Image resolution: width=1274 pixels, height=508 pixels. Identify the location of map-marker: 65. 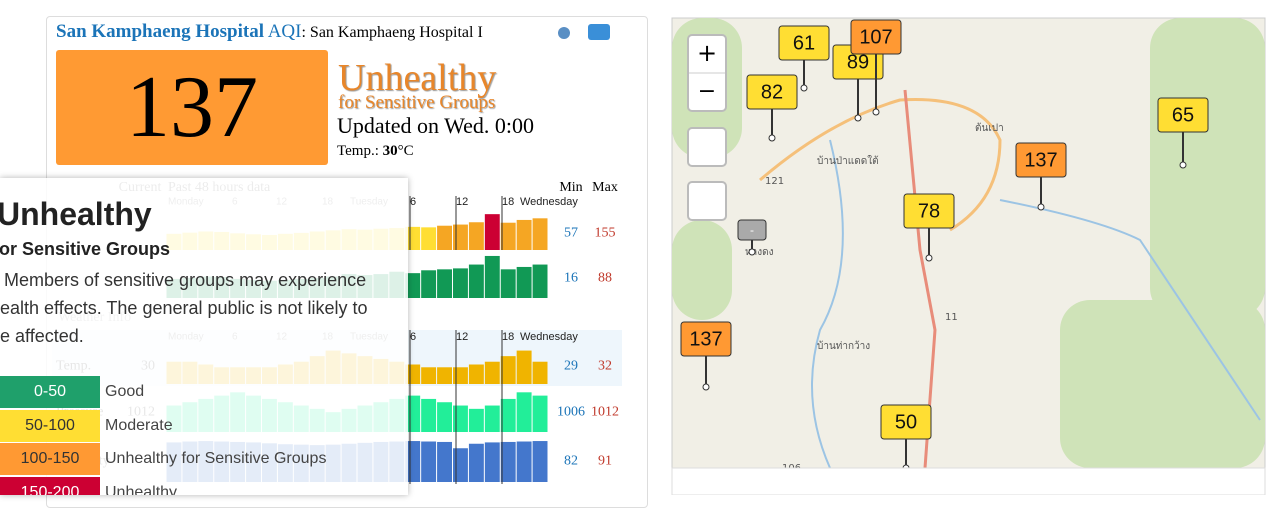
(1183, 133).